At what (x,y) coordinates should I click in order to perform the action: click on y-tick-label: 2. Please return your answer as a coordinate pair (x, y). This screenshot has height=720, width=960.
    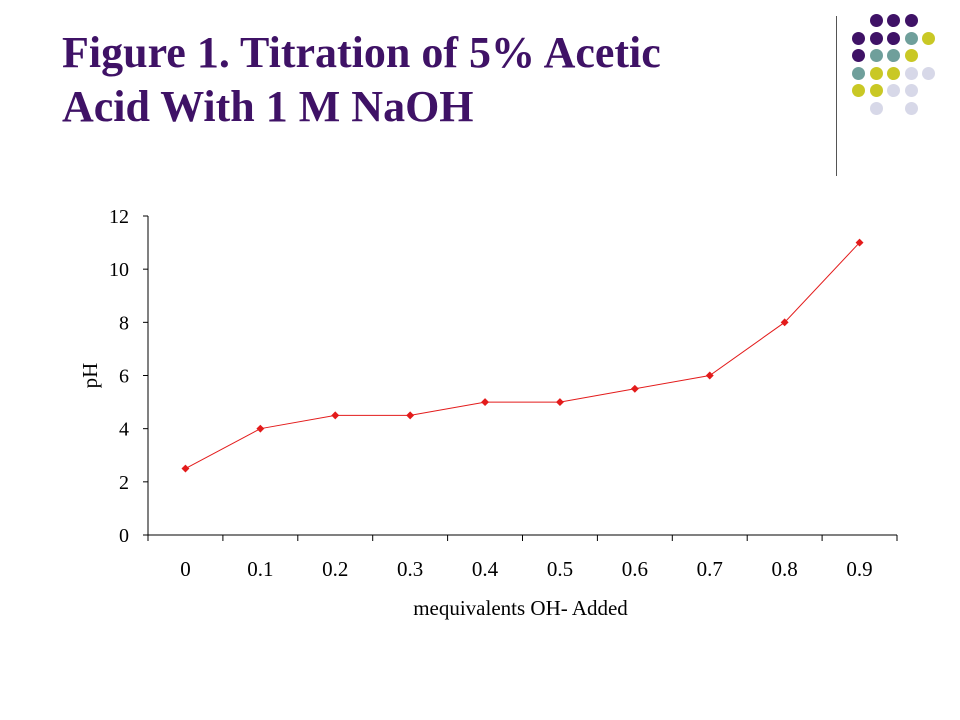
    Looking at the image, I should click on (124, 483).